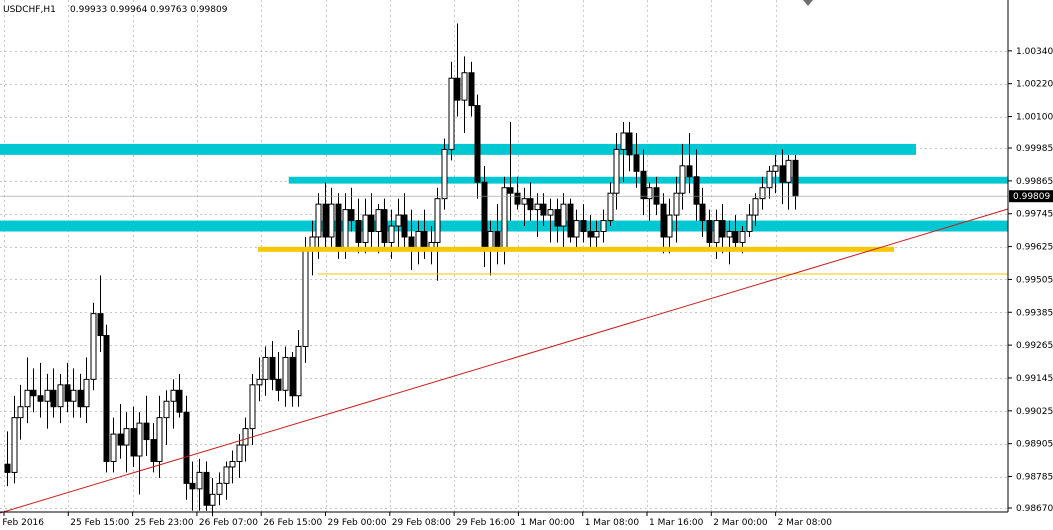  What do you see at coordinates (1031, 196) in the screenshot?
I see `current-price-tag: 0.99809` at bounding box center [1031, 196].